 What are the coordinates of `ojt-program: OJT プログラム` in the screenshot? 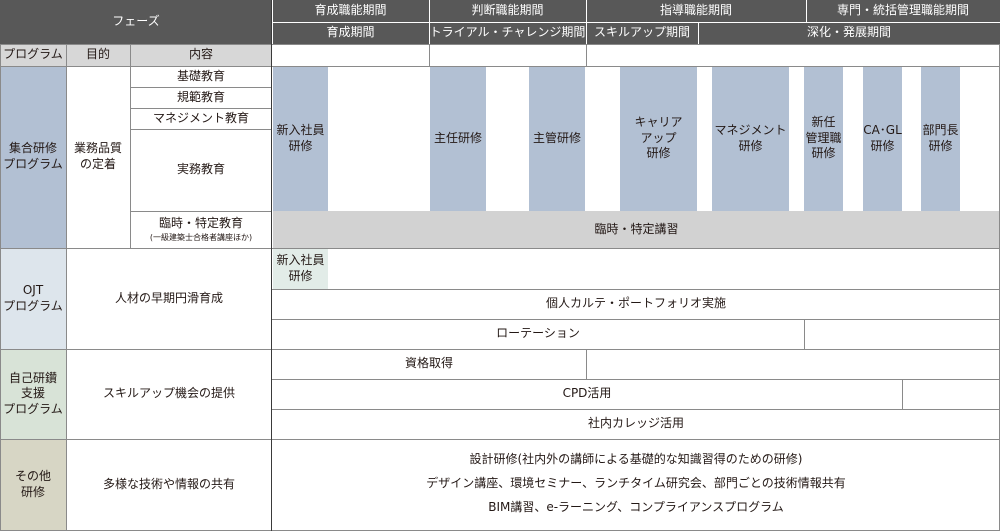 It's located at (33, 298).